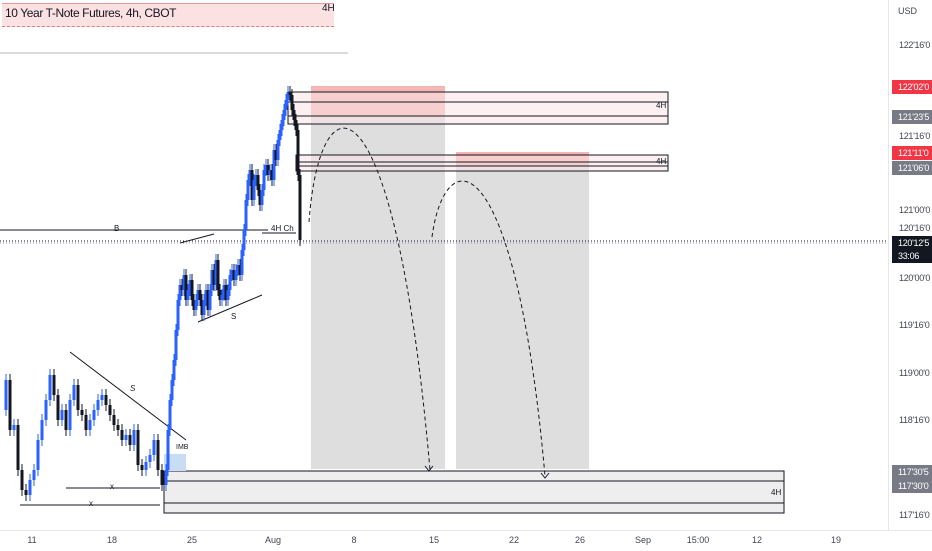 This screenshot has height=551, width=932. I want to click on zone-lower-label: 4H, so click(776, 492).